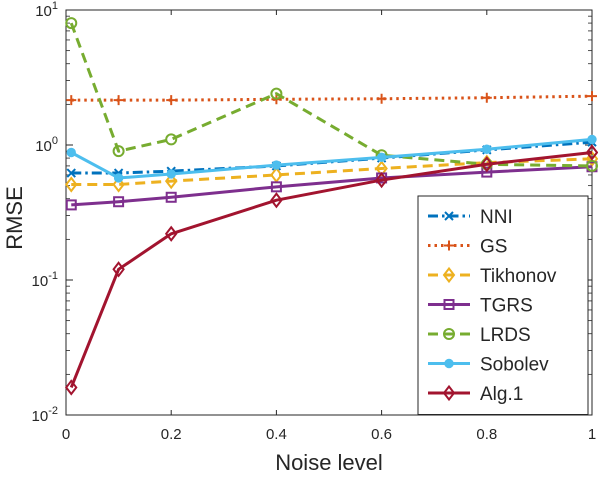 Image resolution: width=598 pixels, height=496 pixels. I want to click on legend-label: Tikhonov, so click(518, 276).